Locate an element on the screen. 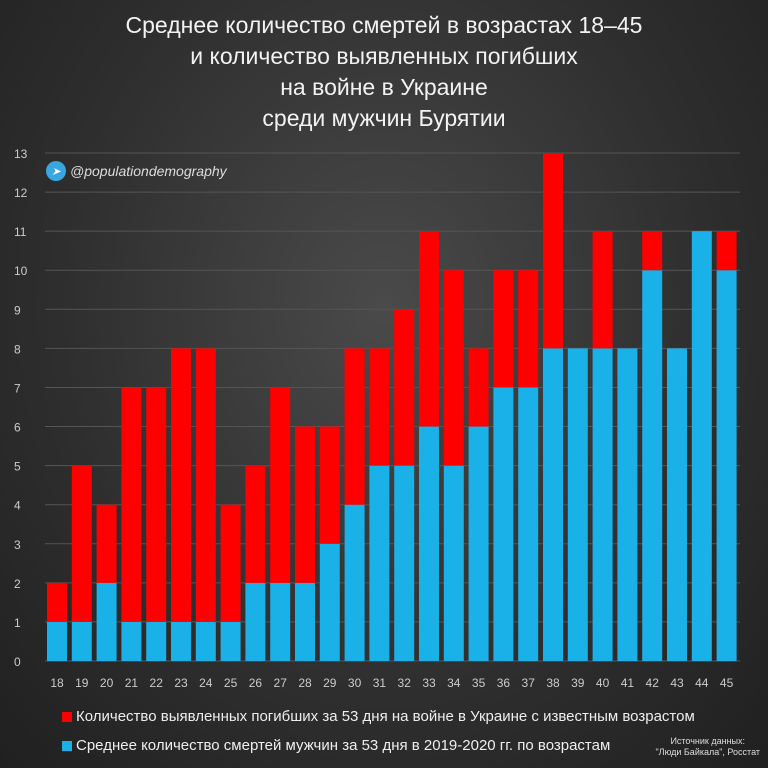 The width and height of the screenshot is (768, 768). y-tick-label: 7 is located at coordinates (17, 388).